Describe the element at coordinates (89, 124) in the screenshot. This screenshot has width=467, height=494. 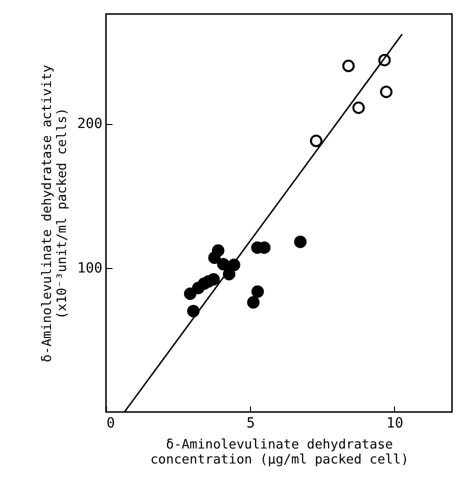
I see `y-tick-label: 200` at that location.